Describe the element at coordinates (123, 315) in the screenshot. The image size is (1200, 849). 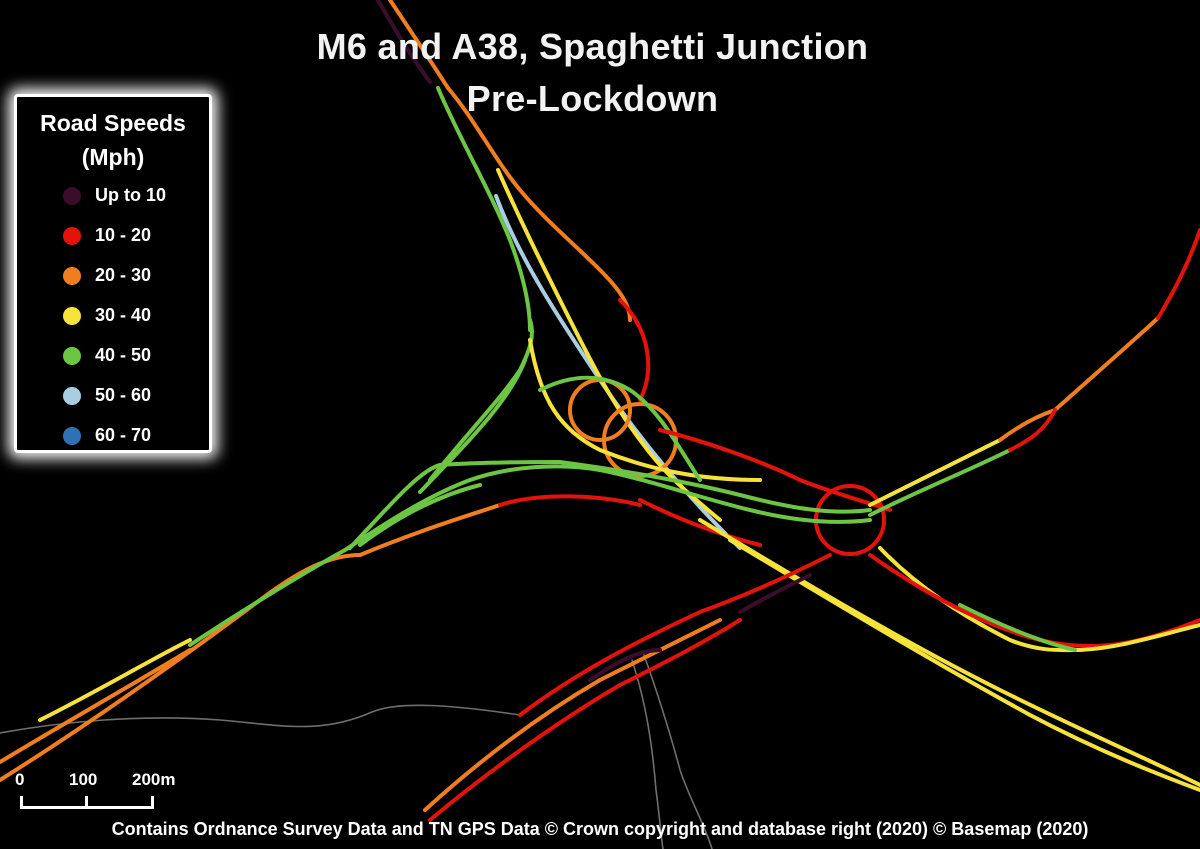
I see `legend-label: 30 - 40` at that location.